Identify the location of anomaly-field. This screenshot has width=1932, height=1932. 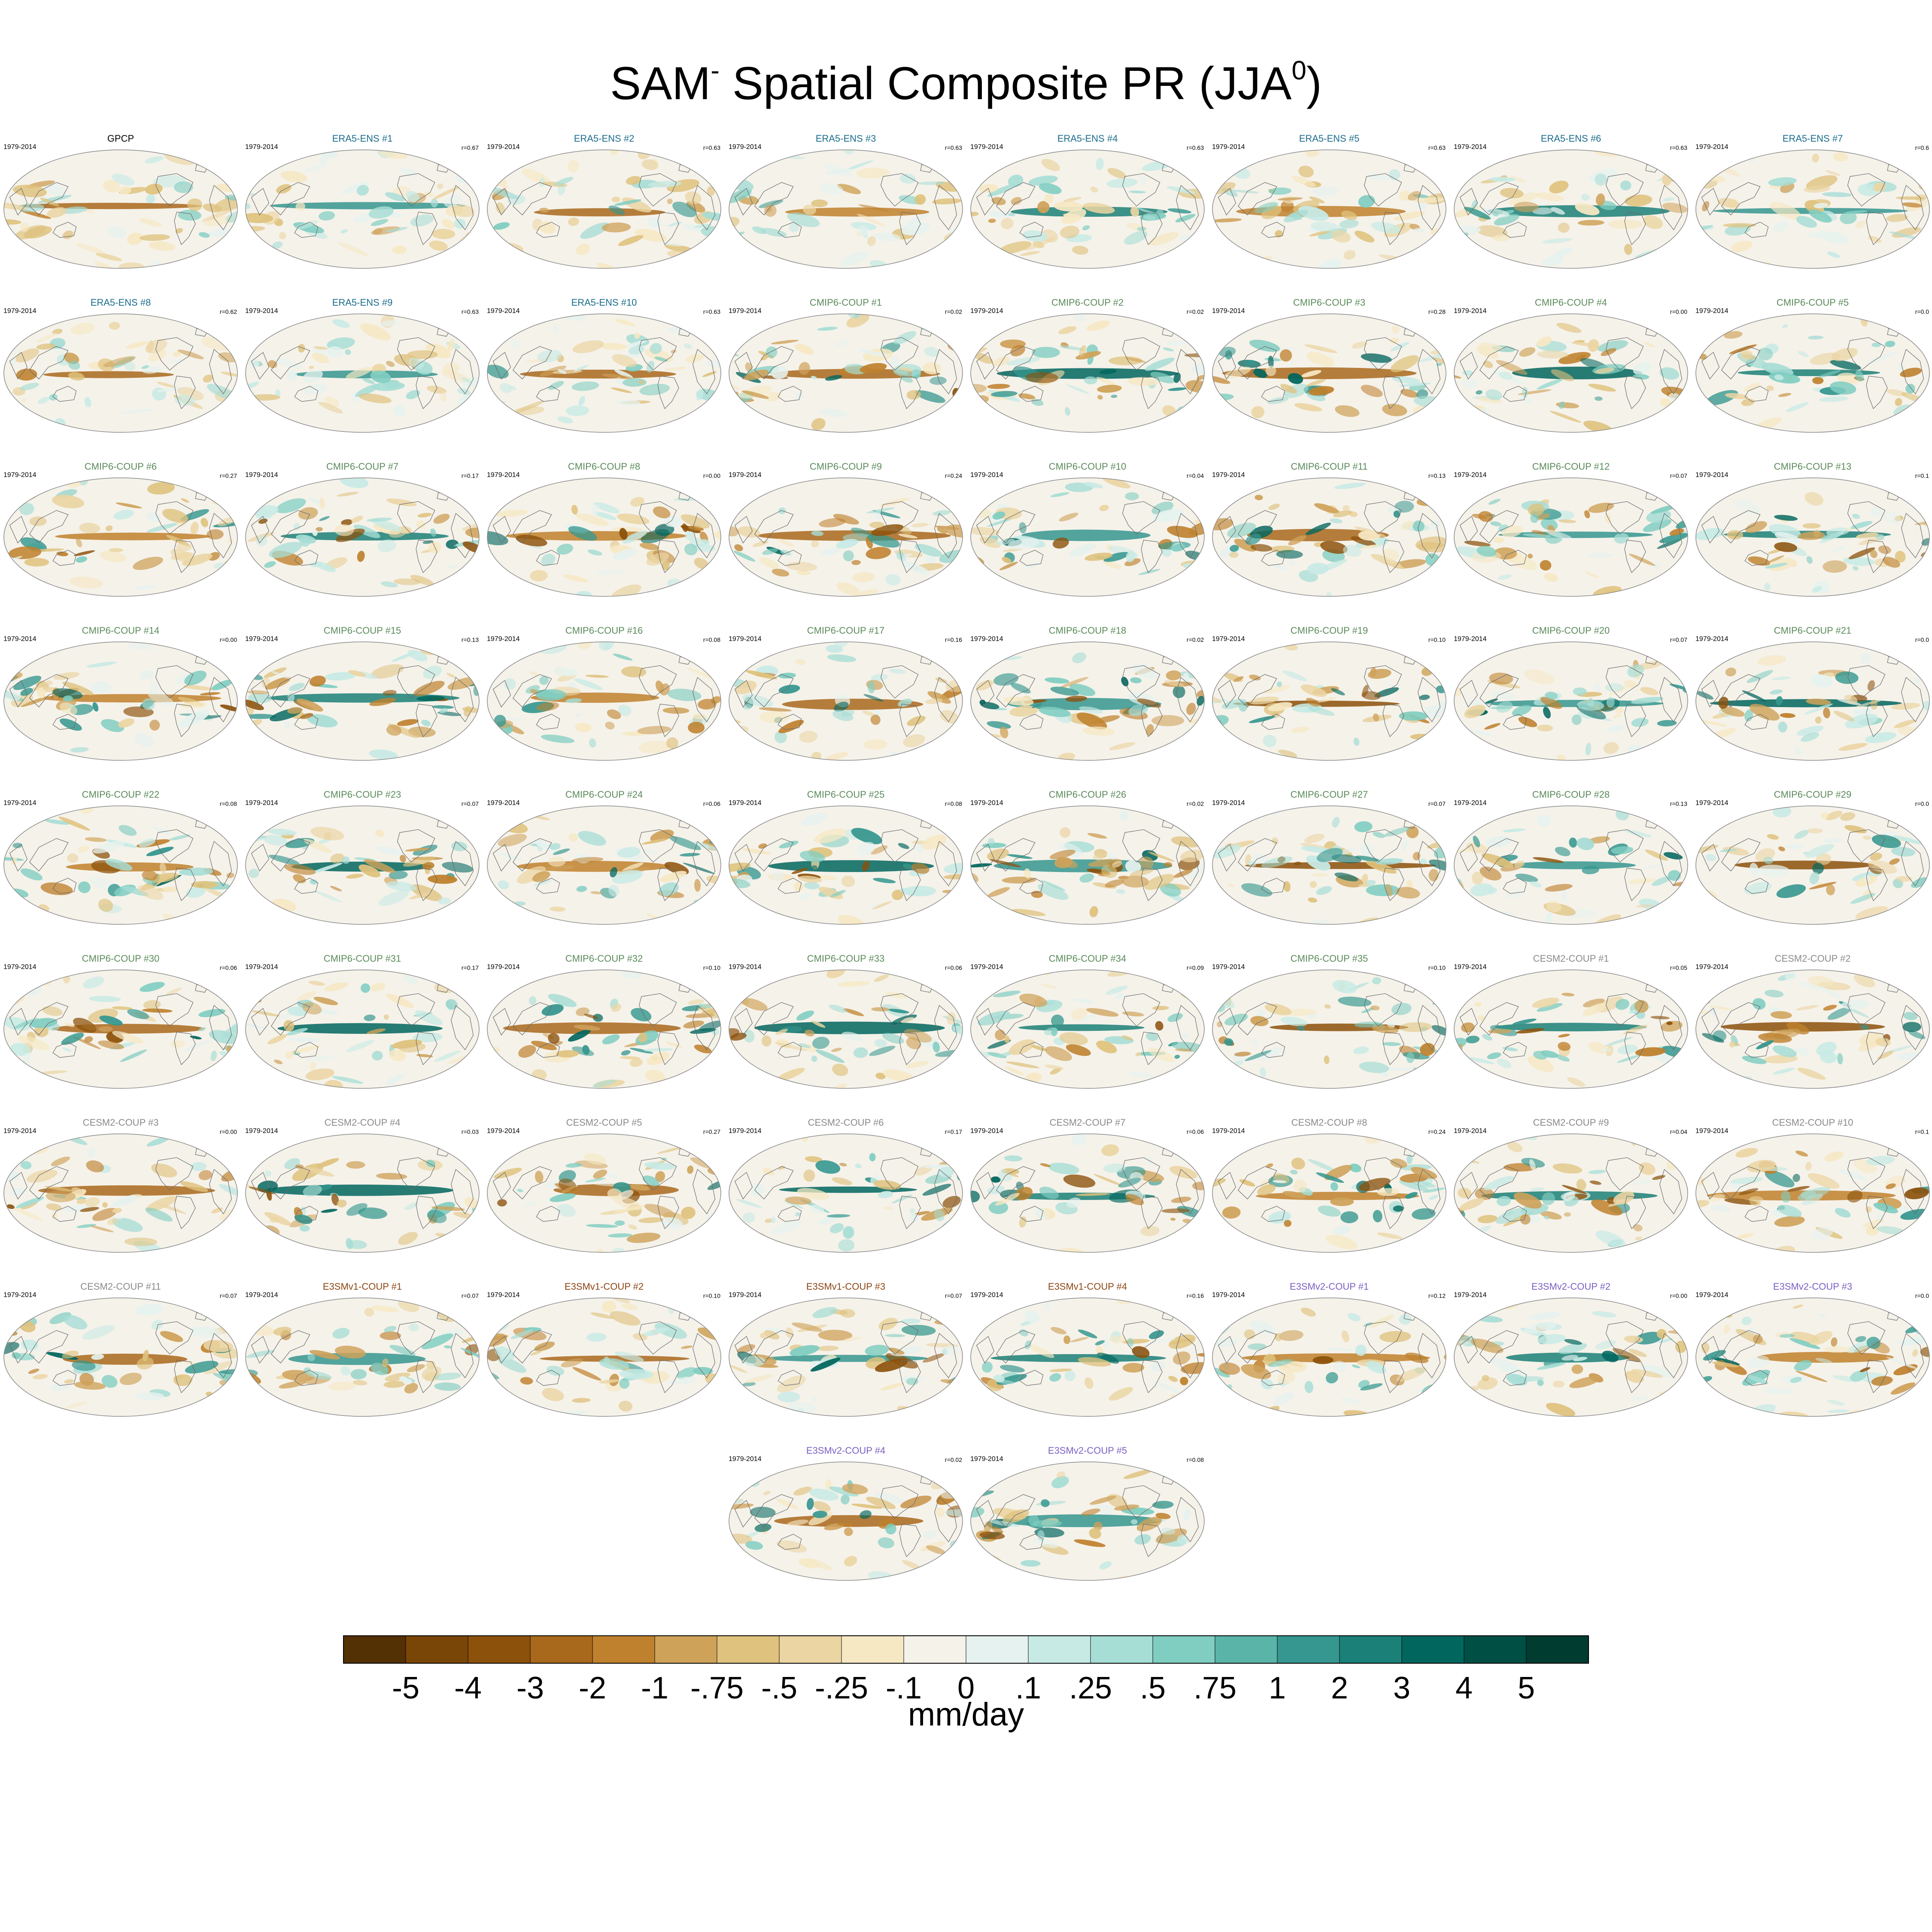
(604, 209).